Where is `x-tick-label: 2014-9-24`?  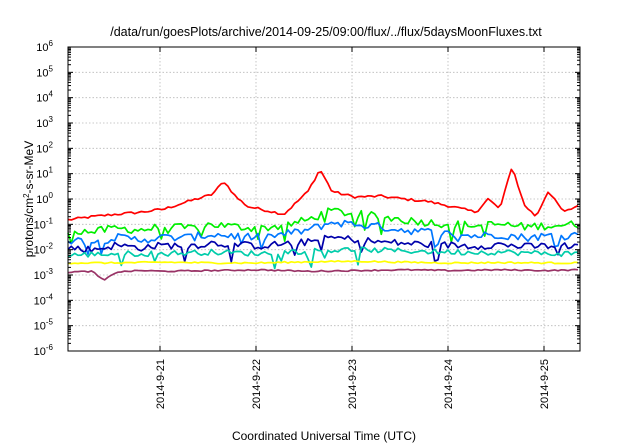 x-tick-label: 2014-9-24 is located at coordinates (449, 384).